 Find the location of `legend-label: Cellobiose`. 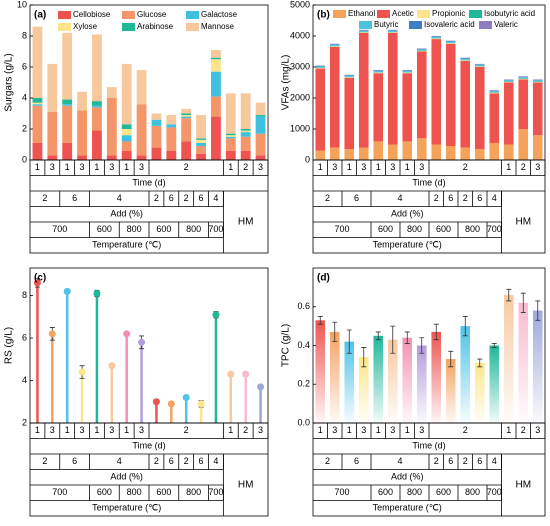

legend-label: Cellobiose is located at coordinates (92, 14).